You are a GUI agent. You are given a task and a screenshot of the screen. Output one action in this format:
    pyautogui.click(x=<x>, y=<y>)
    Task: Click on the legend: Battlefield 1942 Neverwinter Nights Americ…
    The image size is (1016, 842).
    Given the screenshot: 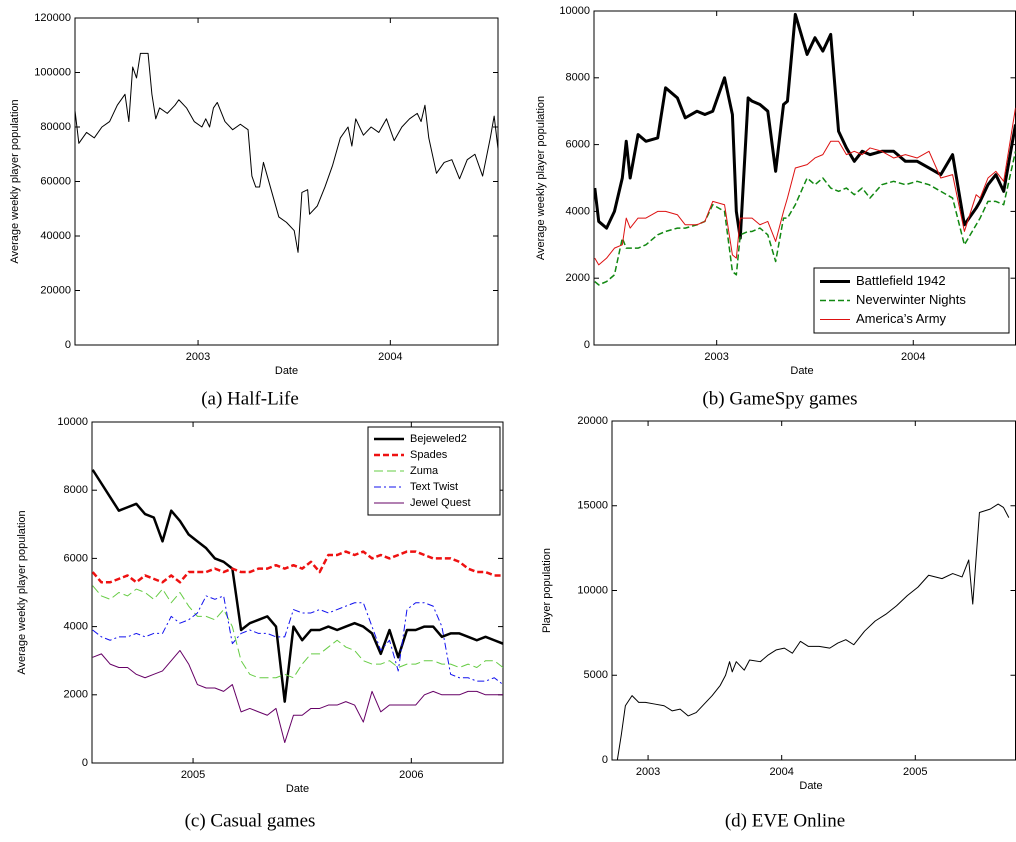 What is the action you would take?
    pyautogui.click(x=911, y=300)
    